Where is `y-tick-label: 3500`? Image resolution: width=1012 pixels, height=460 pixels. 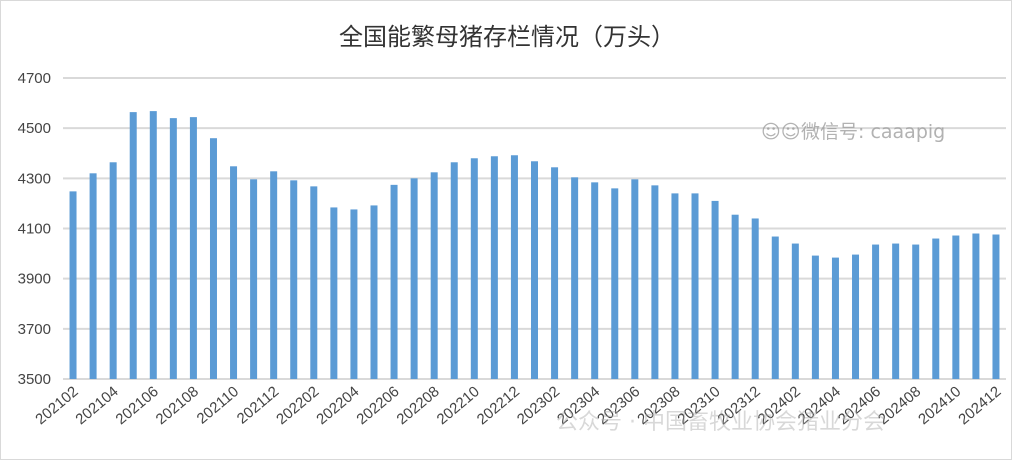 y-tick-label: 3500 is located at coordinates (34, 379).